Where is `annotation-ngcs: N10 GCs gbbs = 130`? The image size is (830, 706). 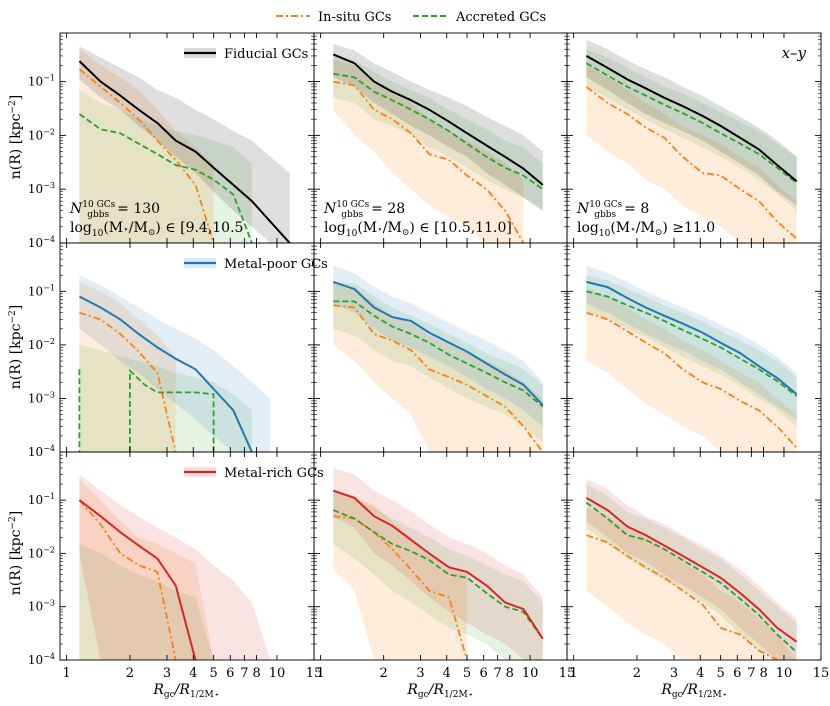 annotation-ngcs: N10 GCs gbbs = 130 is located at coordinates (114, 210).